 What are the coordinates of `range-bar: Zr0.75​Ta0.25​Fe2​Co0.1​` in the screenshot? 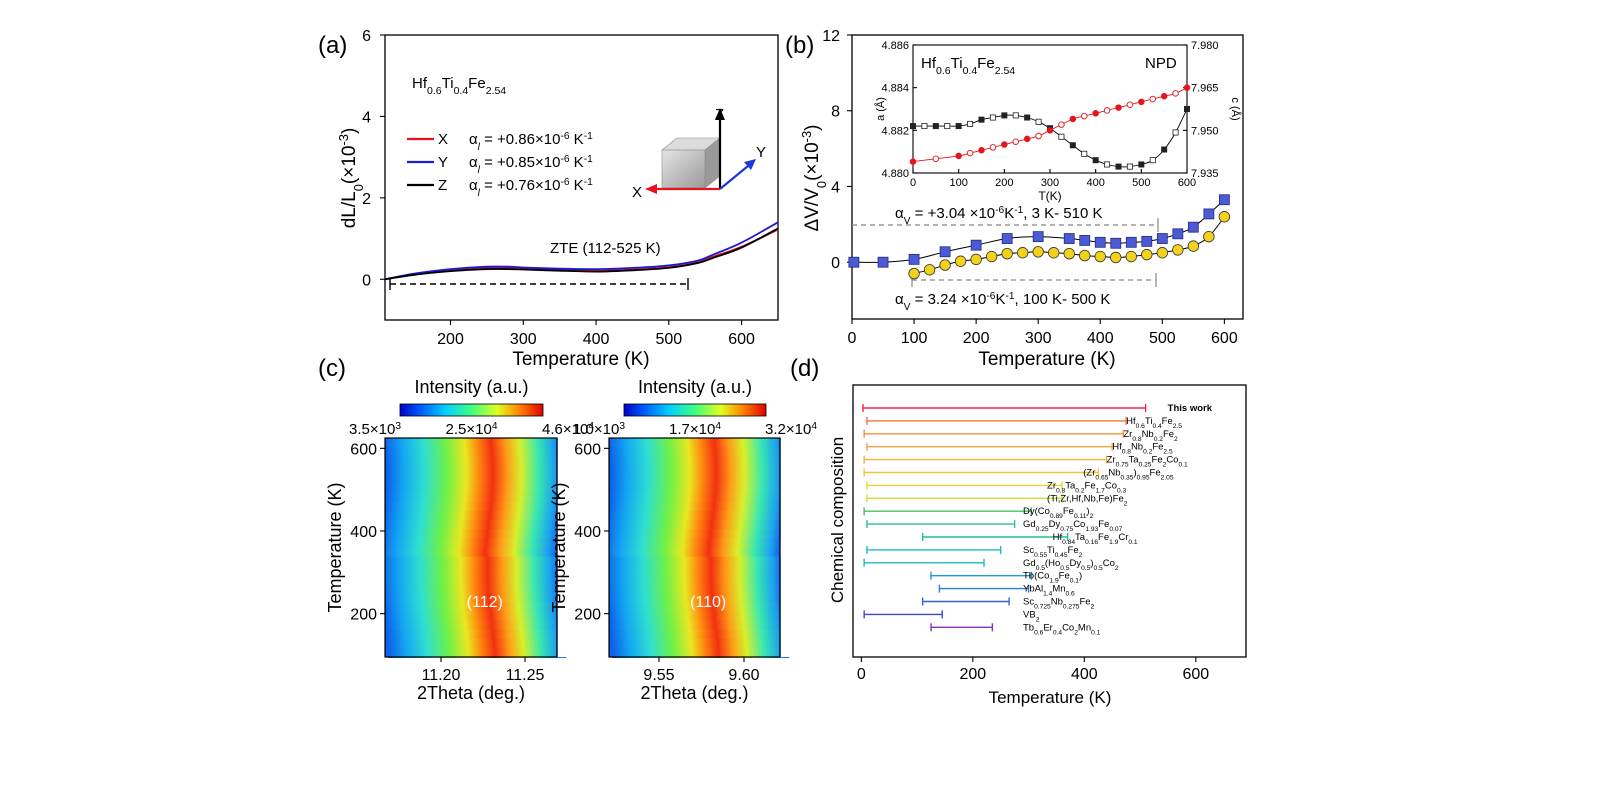 It's located at (1025, 461).